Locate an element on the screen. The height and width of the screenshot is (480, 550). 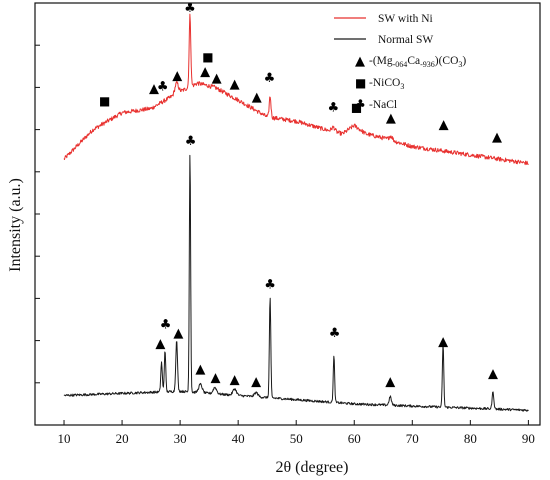
x-axis-title: 2θ (degree) is located at coordinates (312, 467).